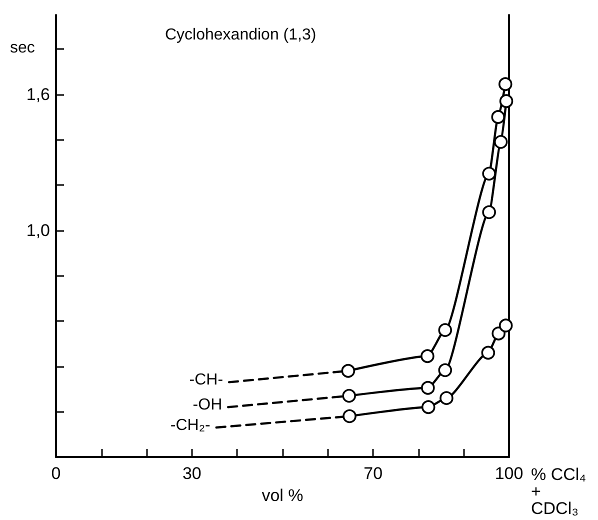 Image resolution: width=598 pixels, height=520 pixels. I want to click on y-axis-title: sec, so click(22, 48).